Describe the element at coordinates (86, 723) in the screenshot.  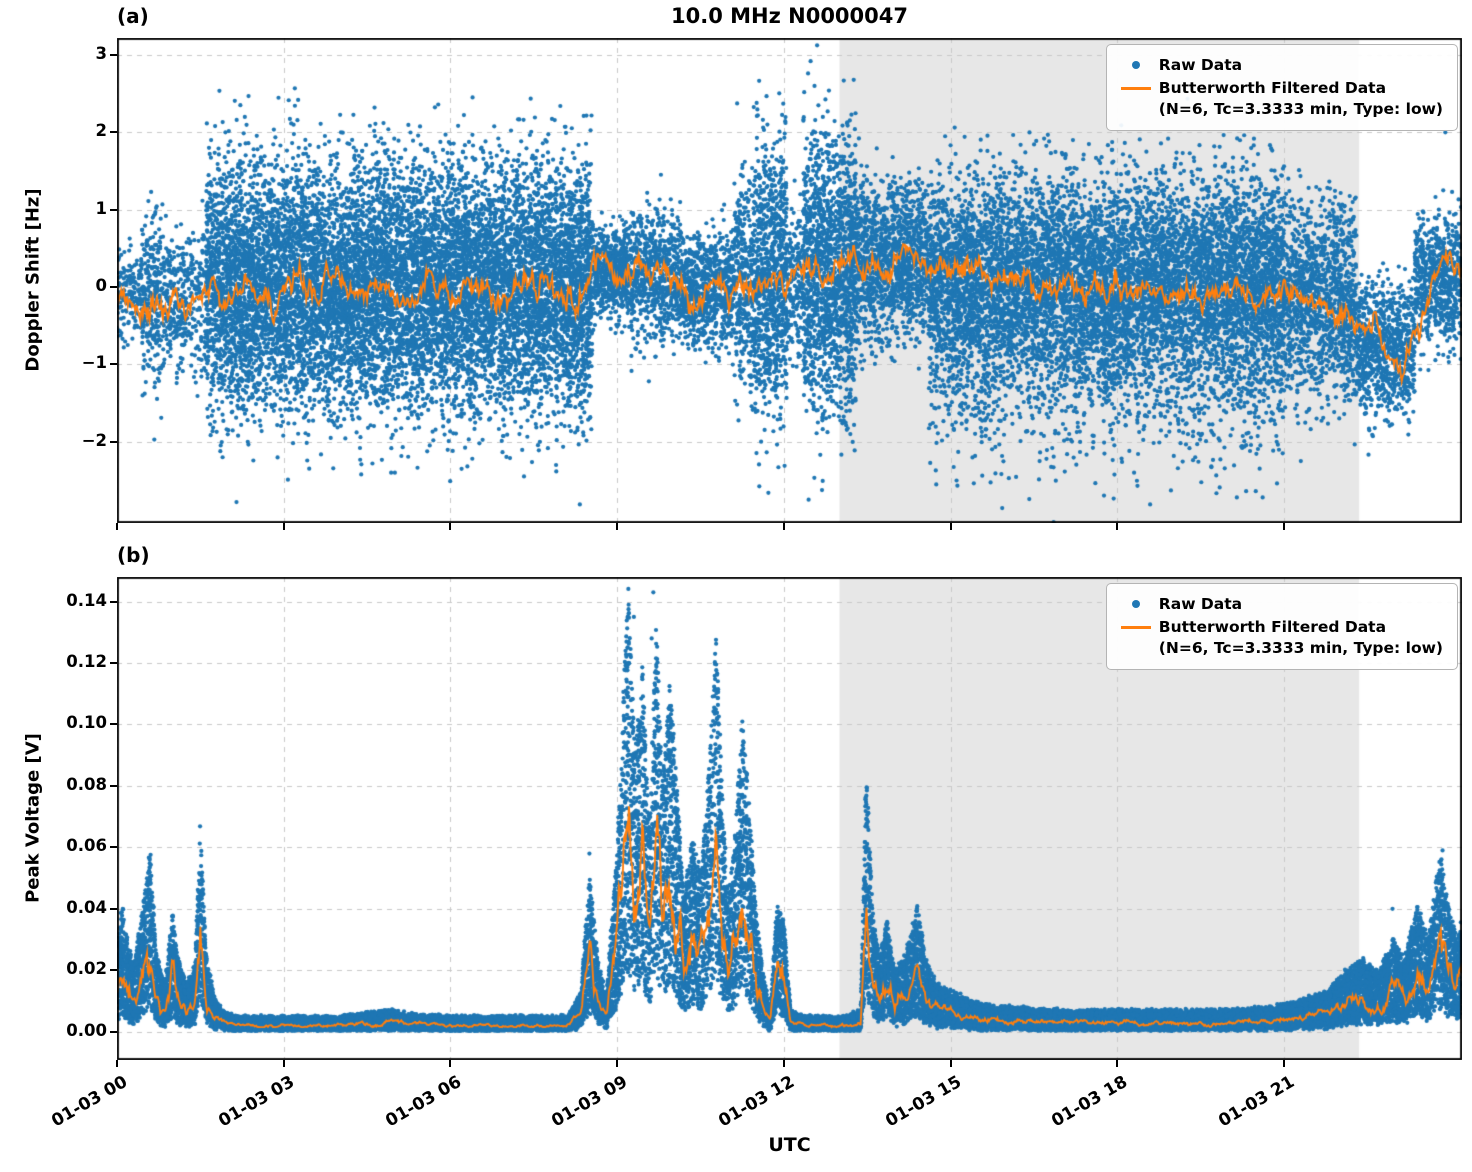
I see `y-tick-label: 0.10` at that location.